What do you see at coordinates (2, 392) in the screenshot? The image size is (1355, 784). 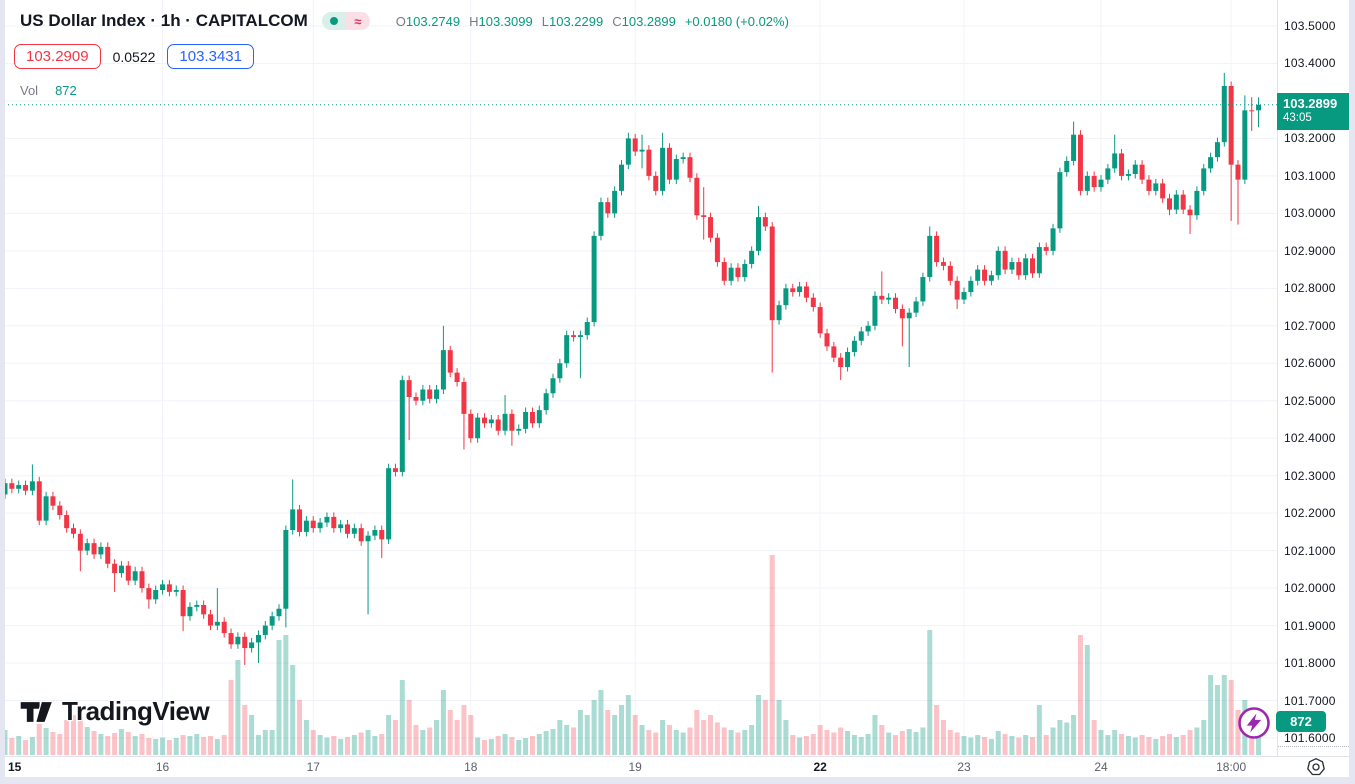 I see `window-edge-left` at bounding box center [2, 392].